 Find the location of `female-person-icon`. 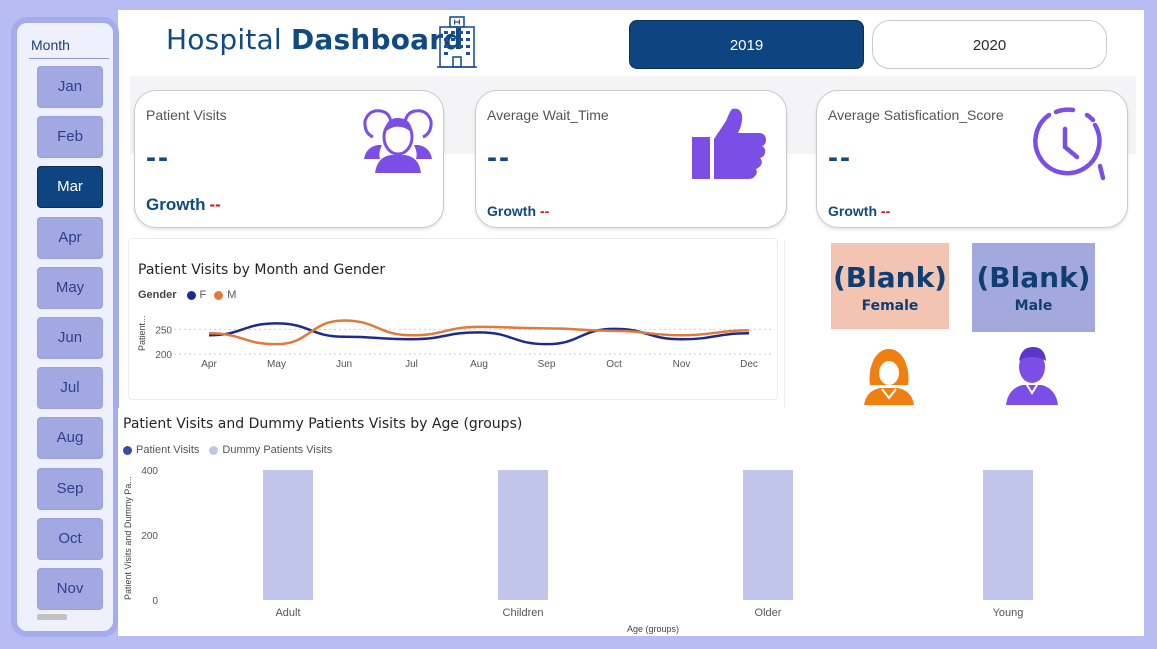

female-person-icon is located at coordinates (889, 377).